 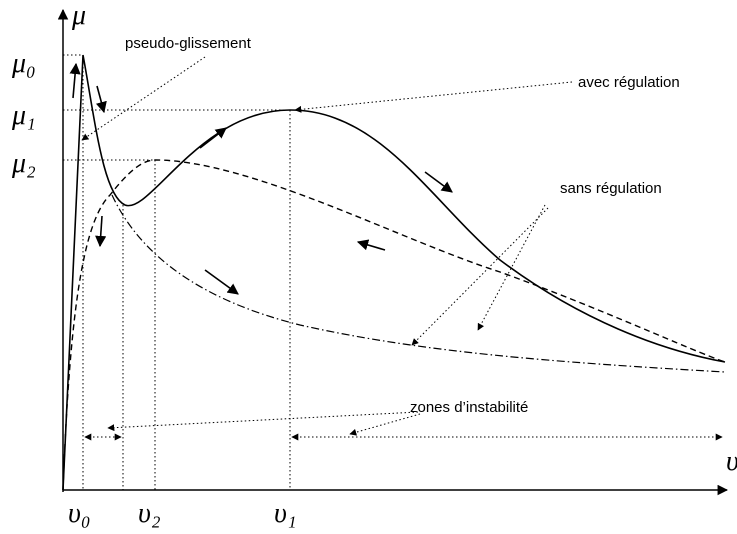 What do you see at coordinates (731, 461) in the screenshot?
I see `x-axis-label: υ` at bounding box center [731, 461].